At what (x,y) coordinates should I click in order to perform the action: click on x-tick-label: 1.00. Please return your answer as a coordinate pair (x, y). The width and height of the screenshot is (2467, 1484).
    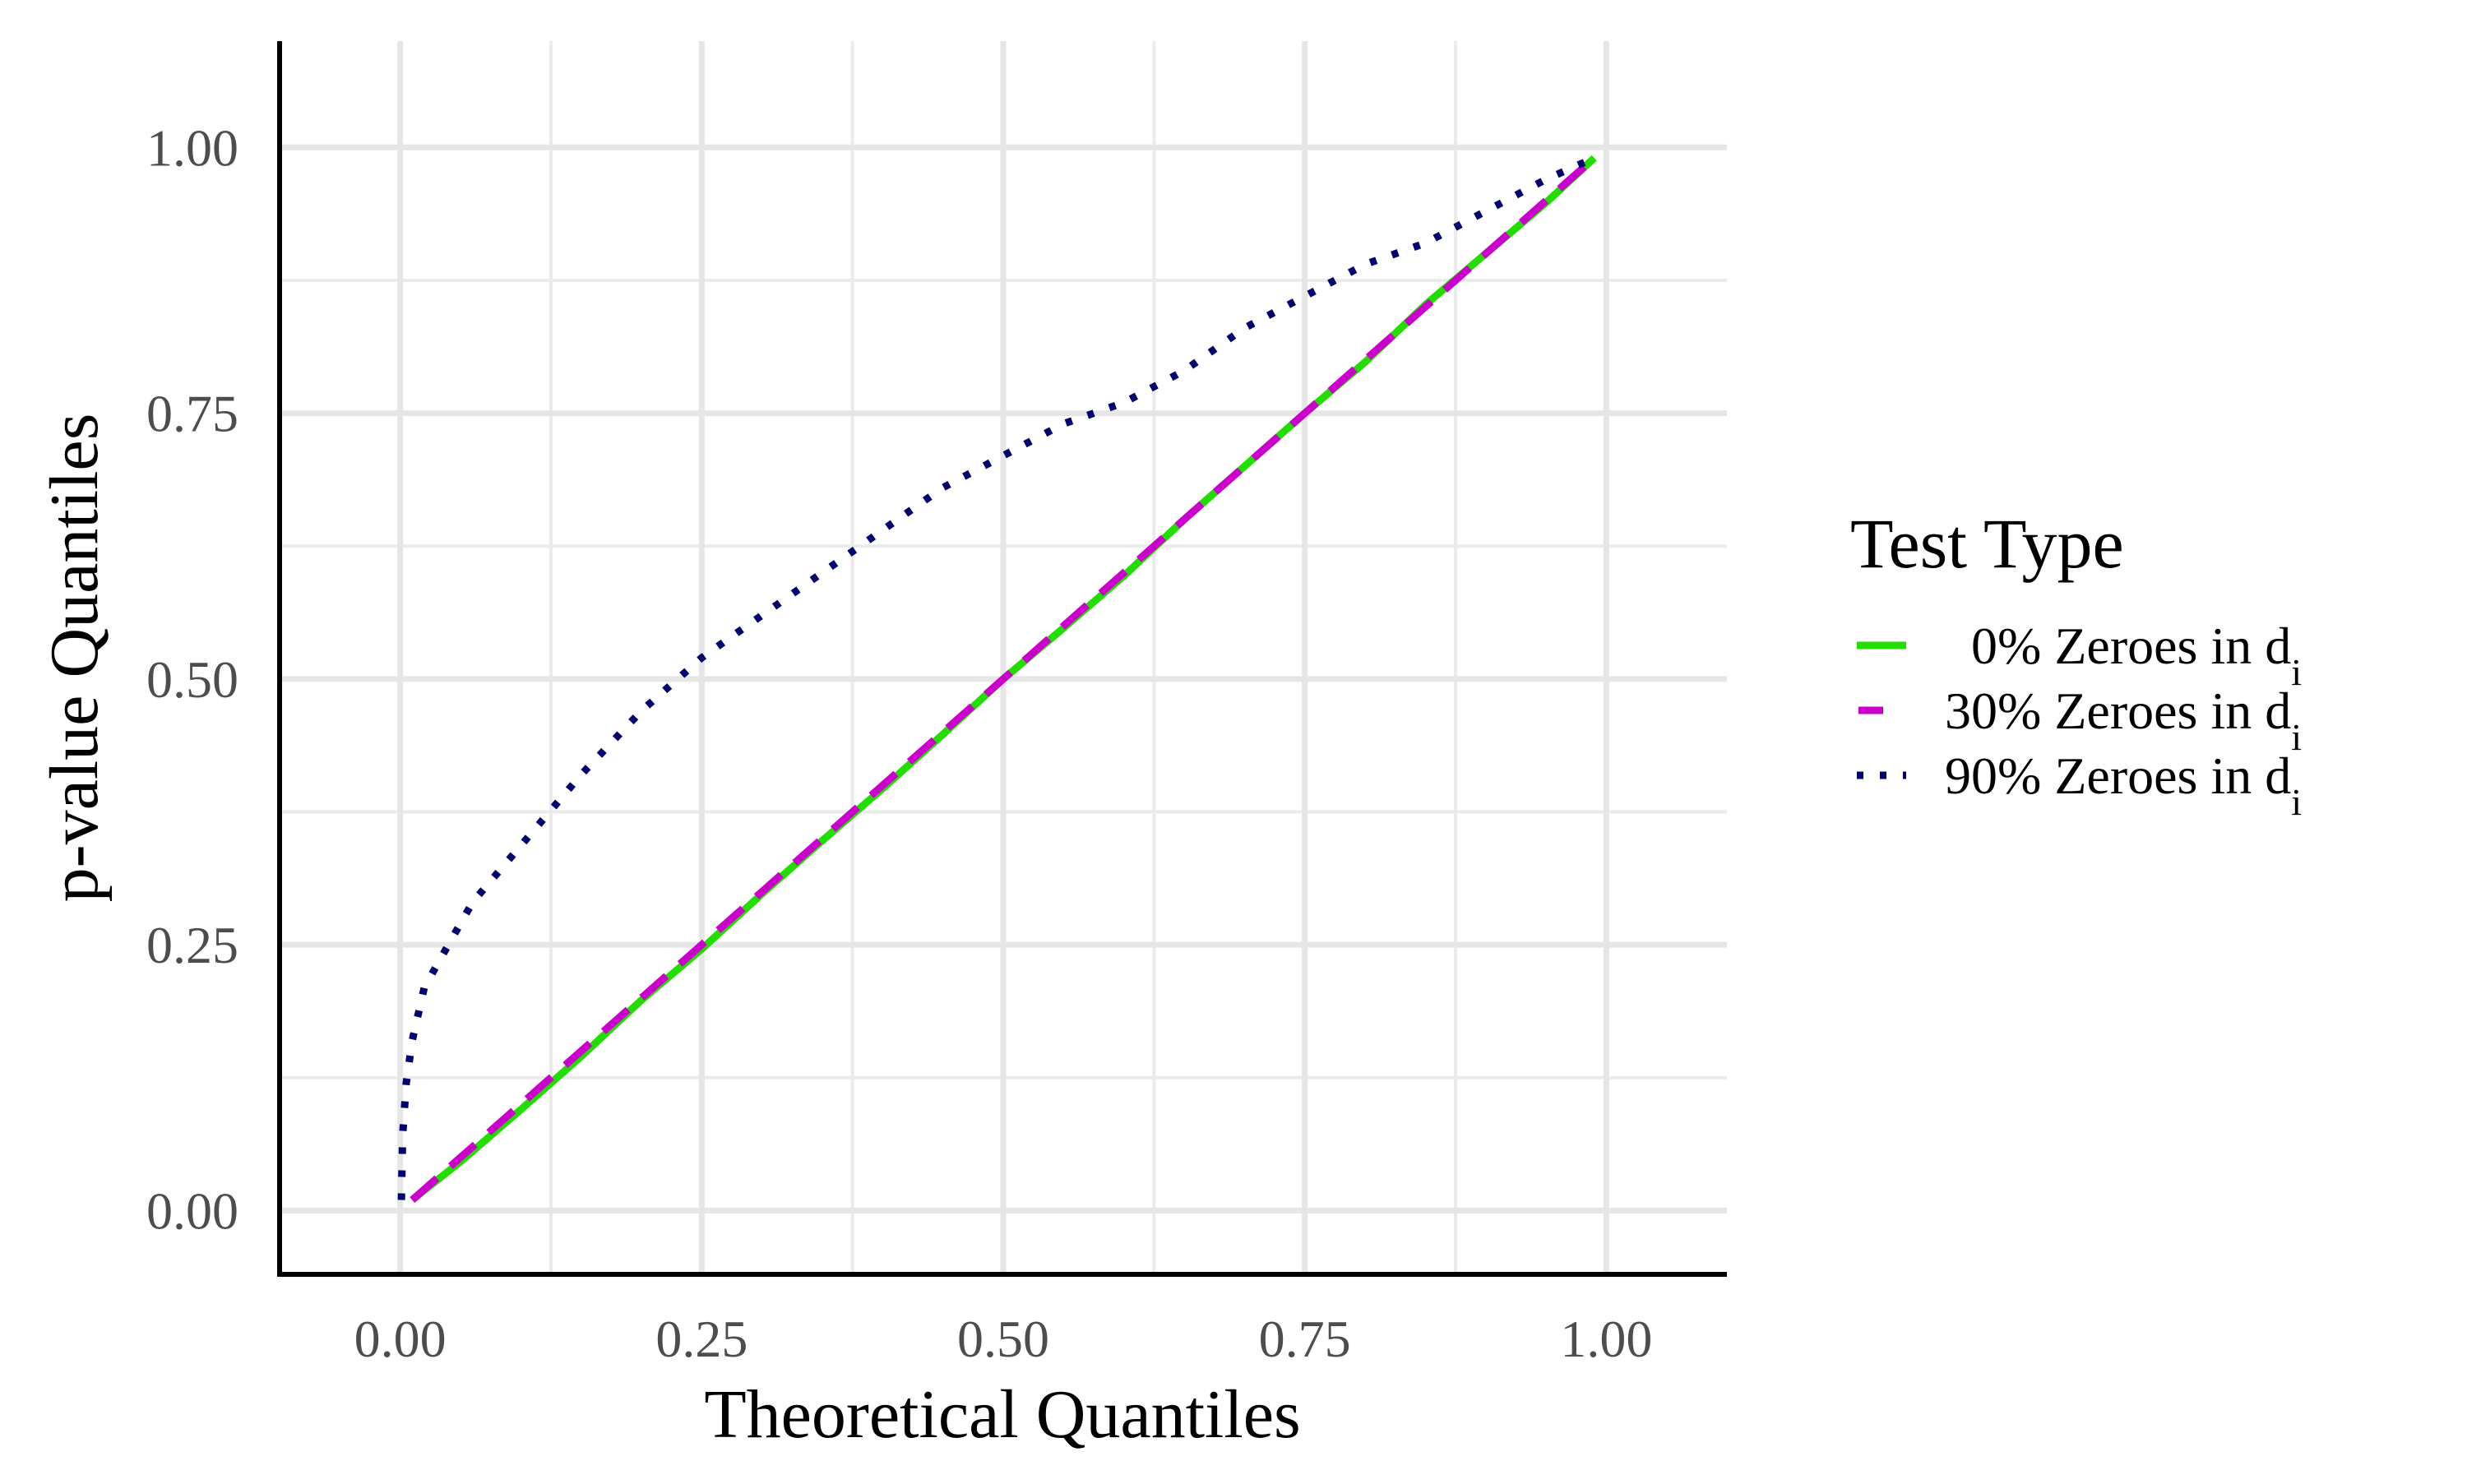
    Looking at the image, I should click on (1606, 1339).